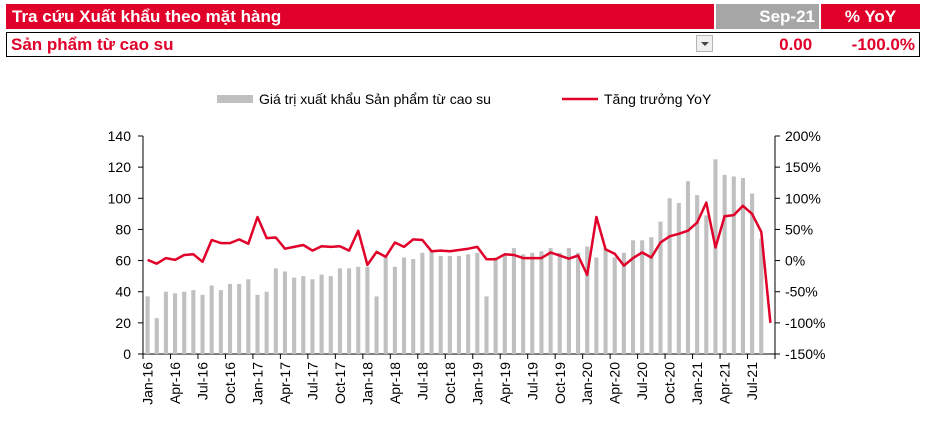 The height and width of the screenshot is (423, 929). What do you see at coordinates (532, 381) in the screenshot?
I see `x-tick-label: Jul-19` at bounding box center [532, 381].